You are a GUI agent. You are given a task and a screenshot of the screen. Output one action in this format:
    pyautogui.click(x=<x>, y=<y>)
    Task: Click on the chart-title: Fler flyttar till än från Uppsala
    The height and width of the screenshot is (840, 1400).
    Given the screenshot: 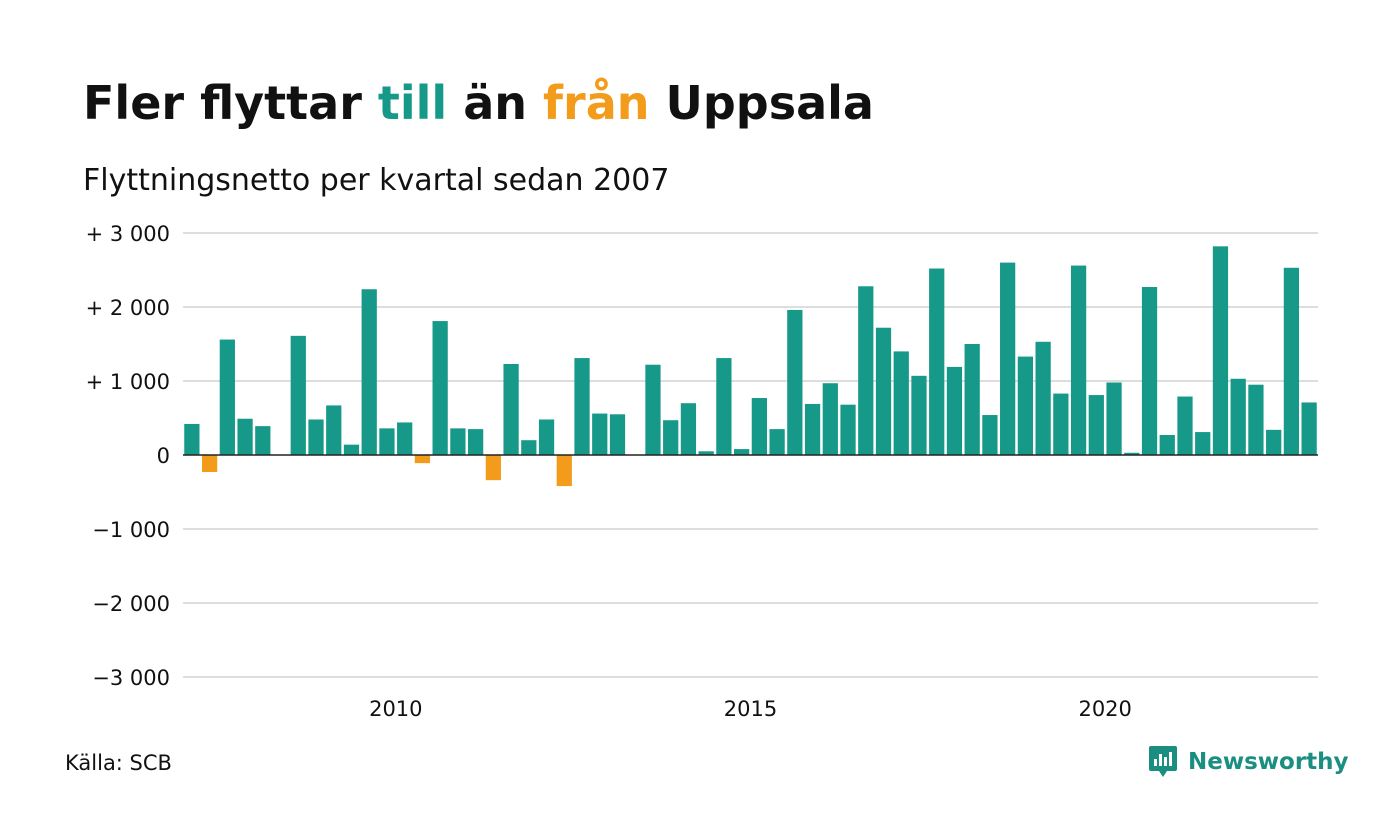 What is the action you would take?
    pyautogui.click(x=478, y=103)
    